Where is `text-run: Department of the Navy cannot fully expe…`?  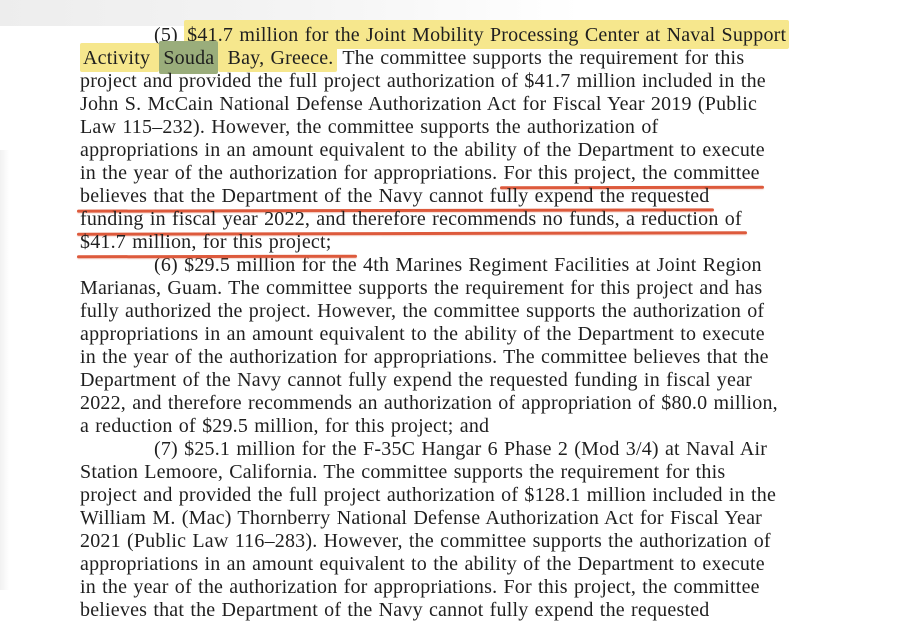
text-run: Department of the Navy cannot fully expe… is located at coordinates (416, 380).